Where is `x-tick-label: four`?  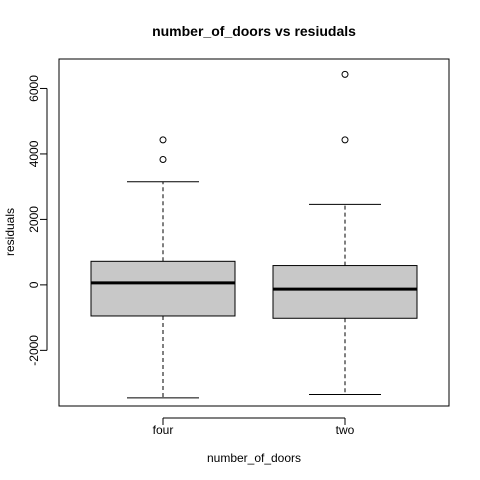 x-tick-label: four is located at coordinates (163, 430).